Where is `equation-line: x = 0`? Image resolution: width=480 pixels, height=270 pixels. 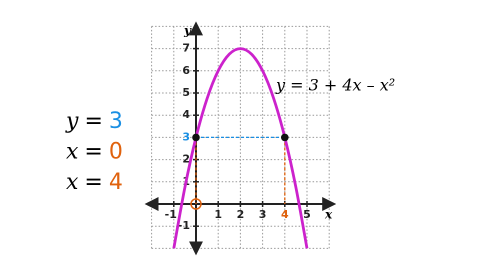 equation-line: x = 0 is located at coordinates (94, 152).